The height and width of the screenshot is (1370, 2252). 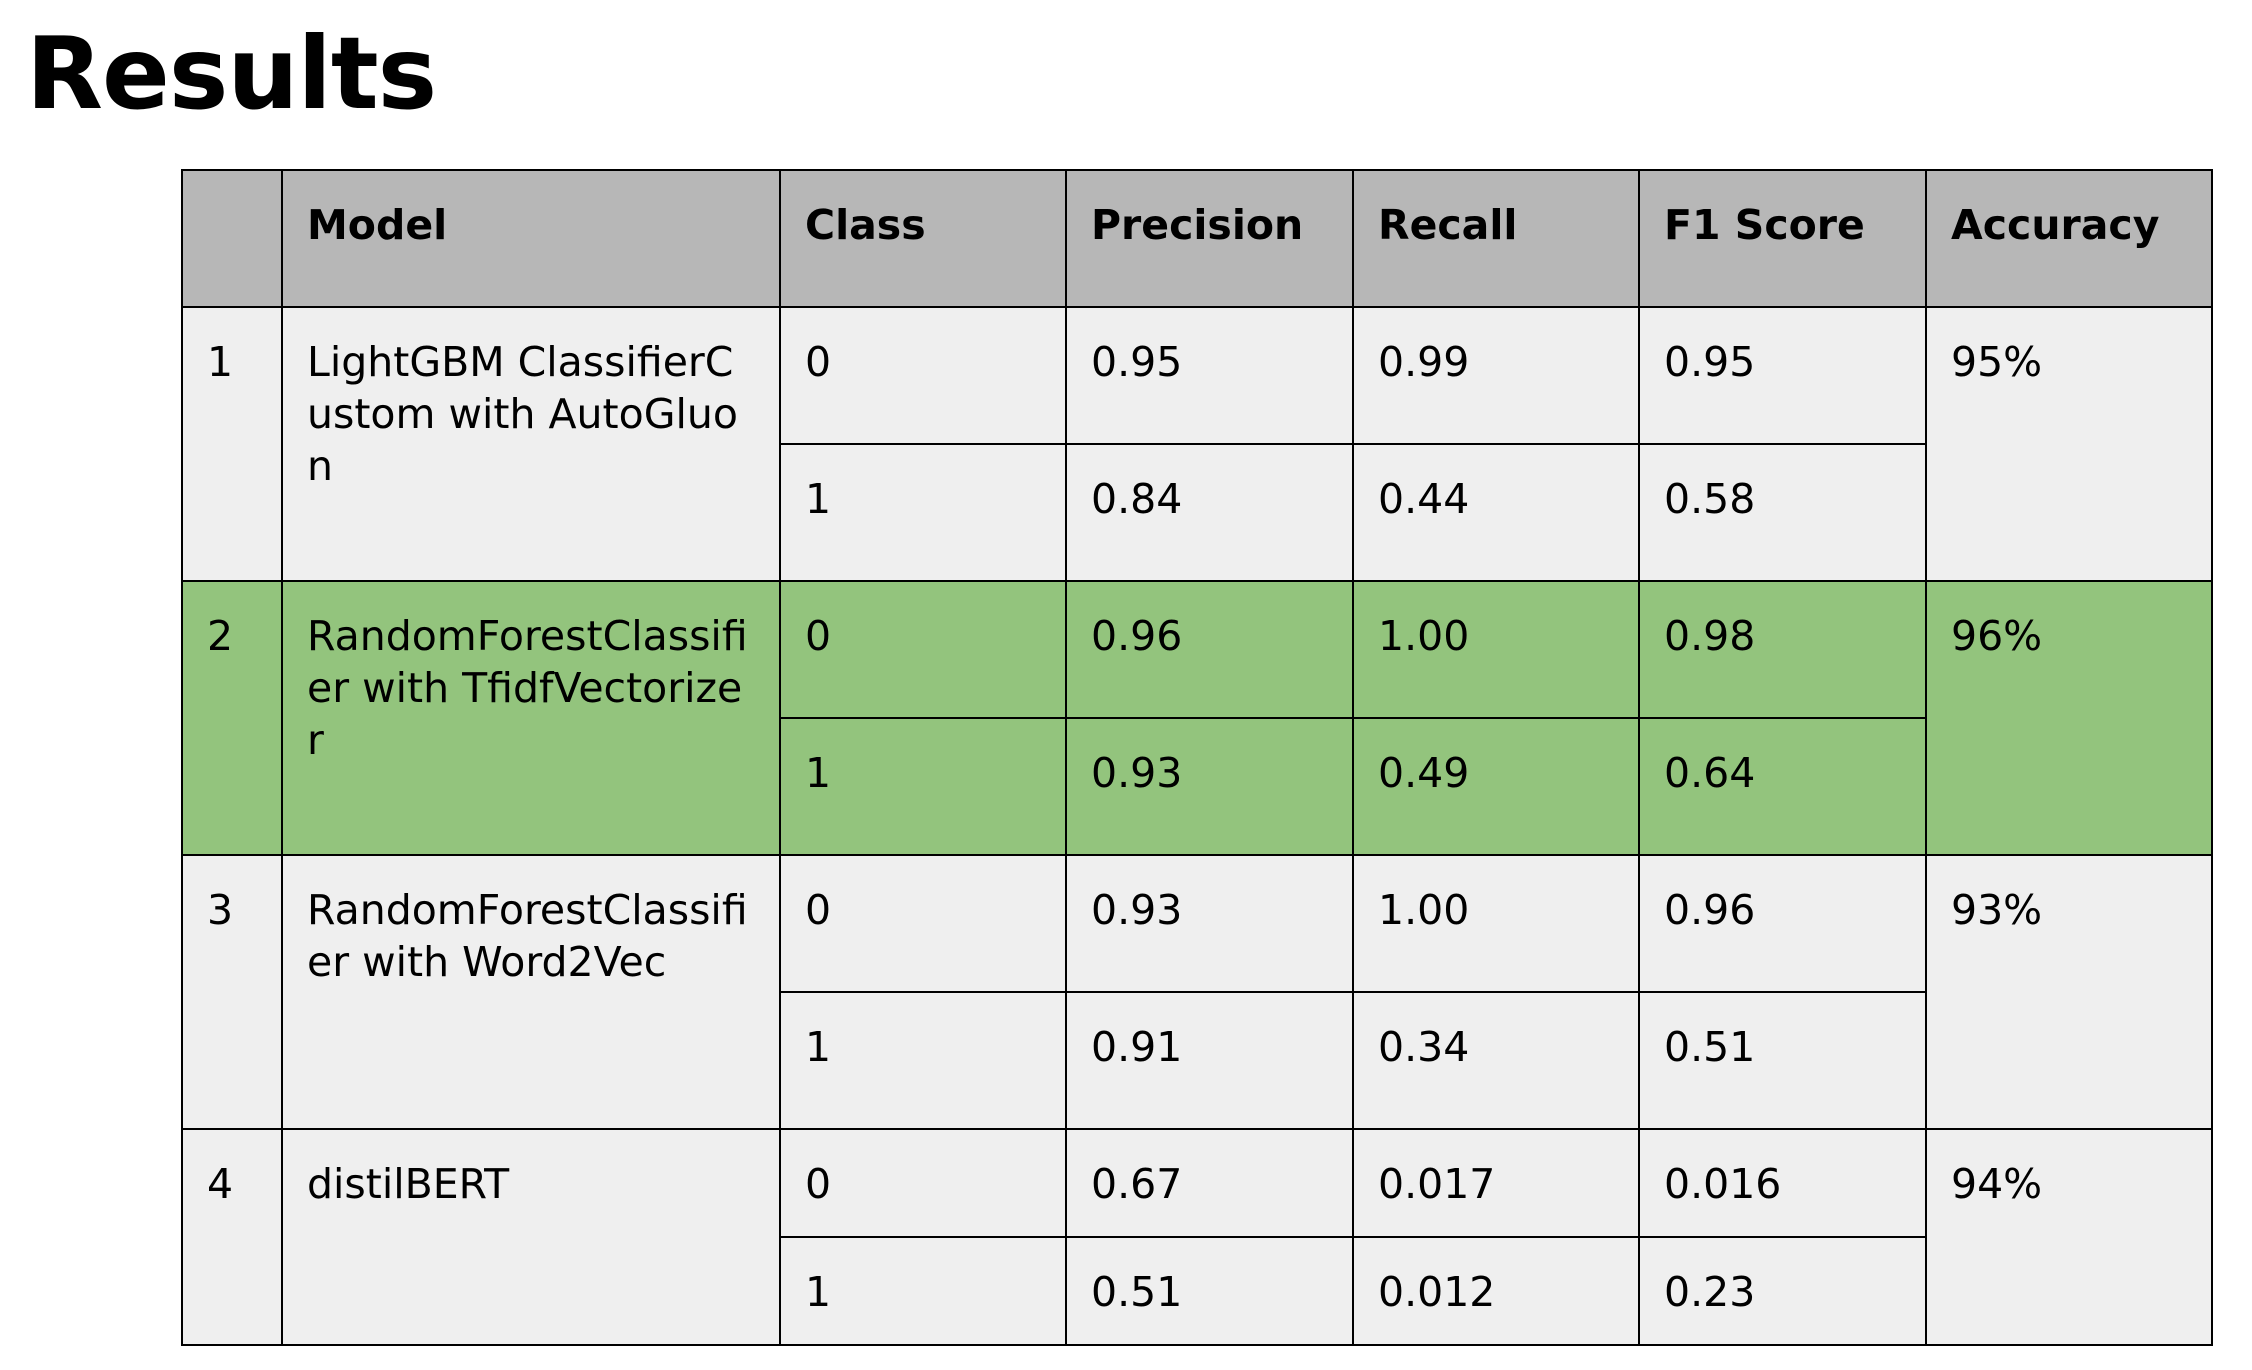 I want to click on recall-cell: 0.44, so click(x=1496, y=512).